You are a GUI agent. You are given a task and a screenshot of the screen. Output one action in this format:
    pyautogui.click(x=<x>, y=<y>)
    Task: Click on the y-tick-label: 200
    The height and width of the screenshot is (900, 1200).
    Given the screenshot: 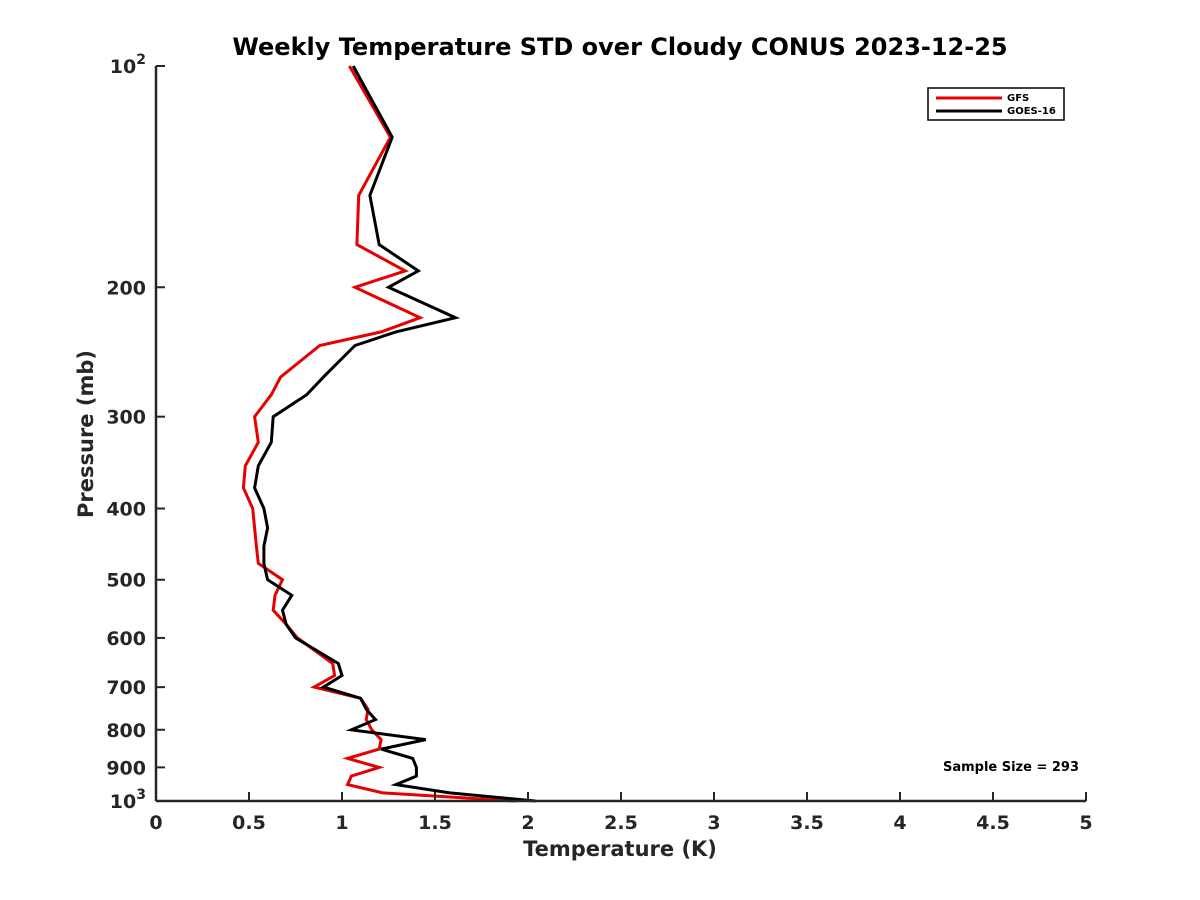 What is the action you would take?
    pyautogui.click(x=126, y=288)
    